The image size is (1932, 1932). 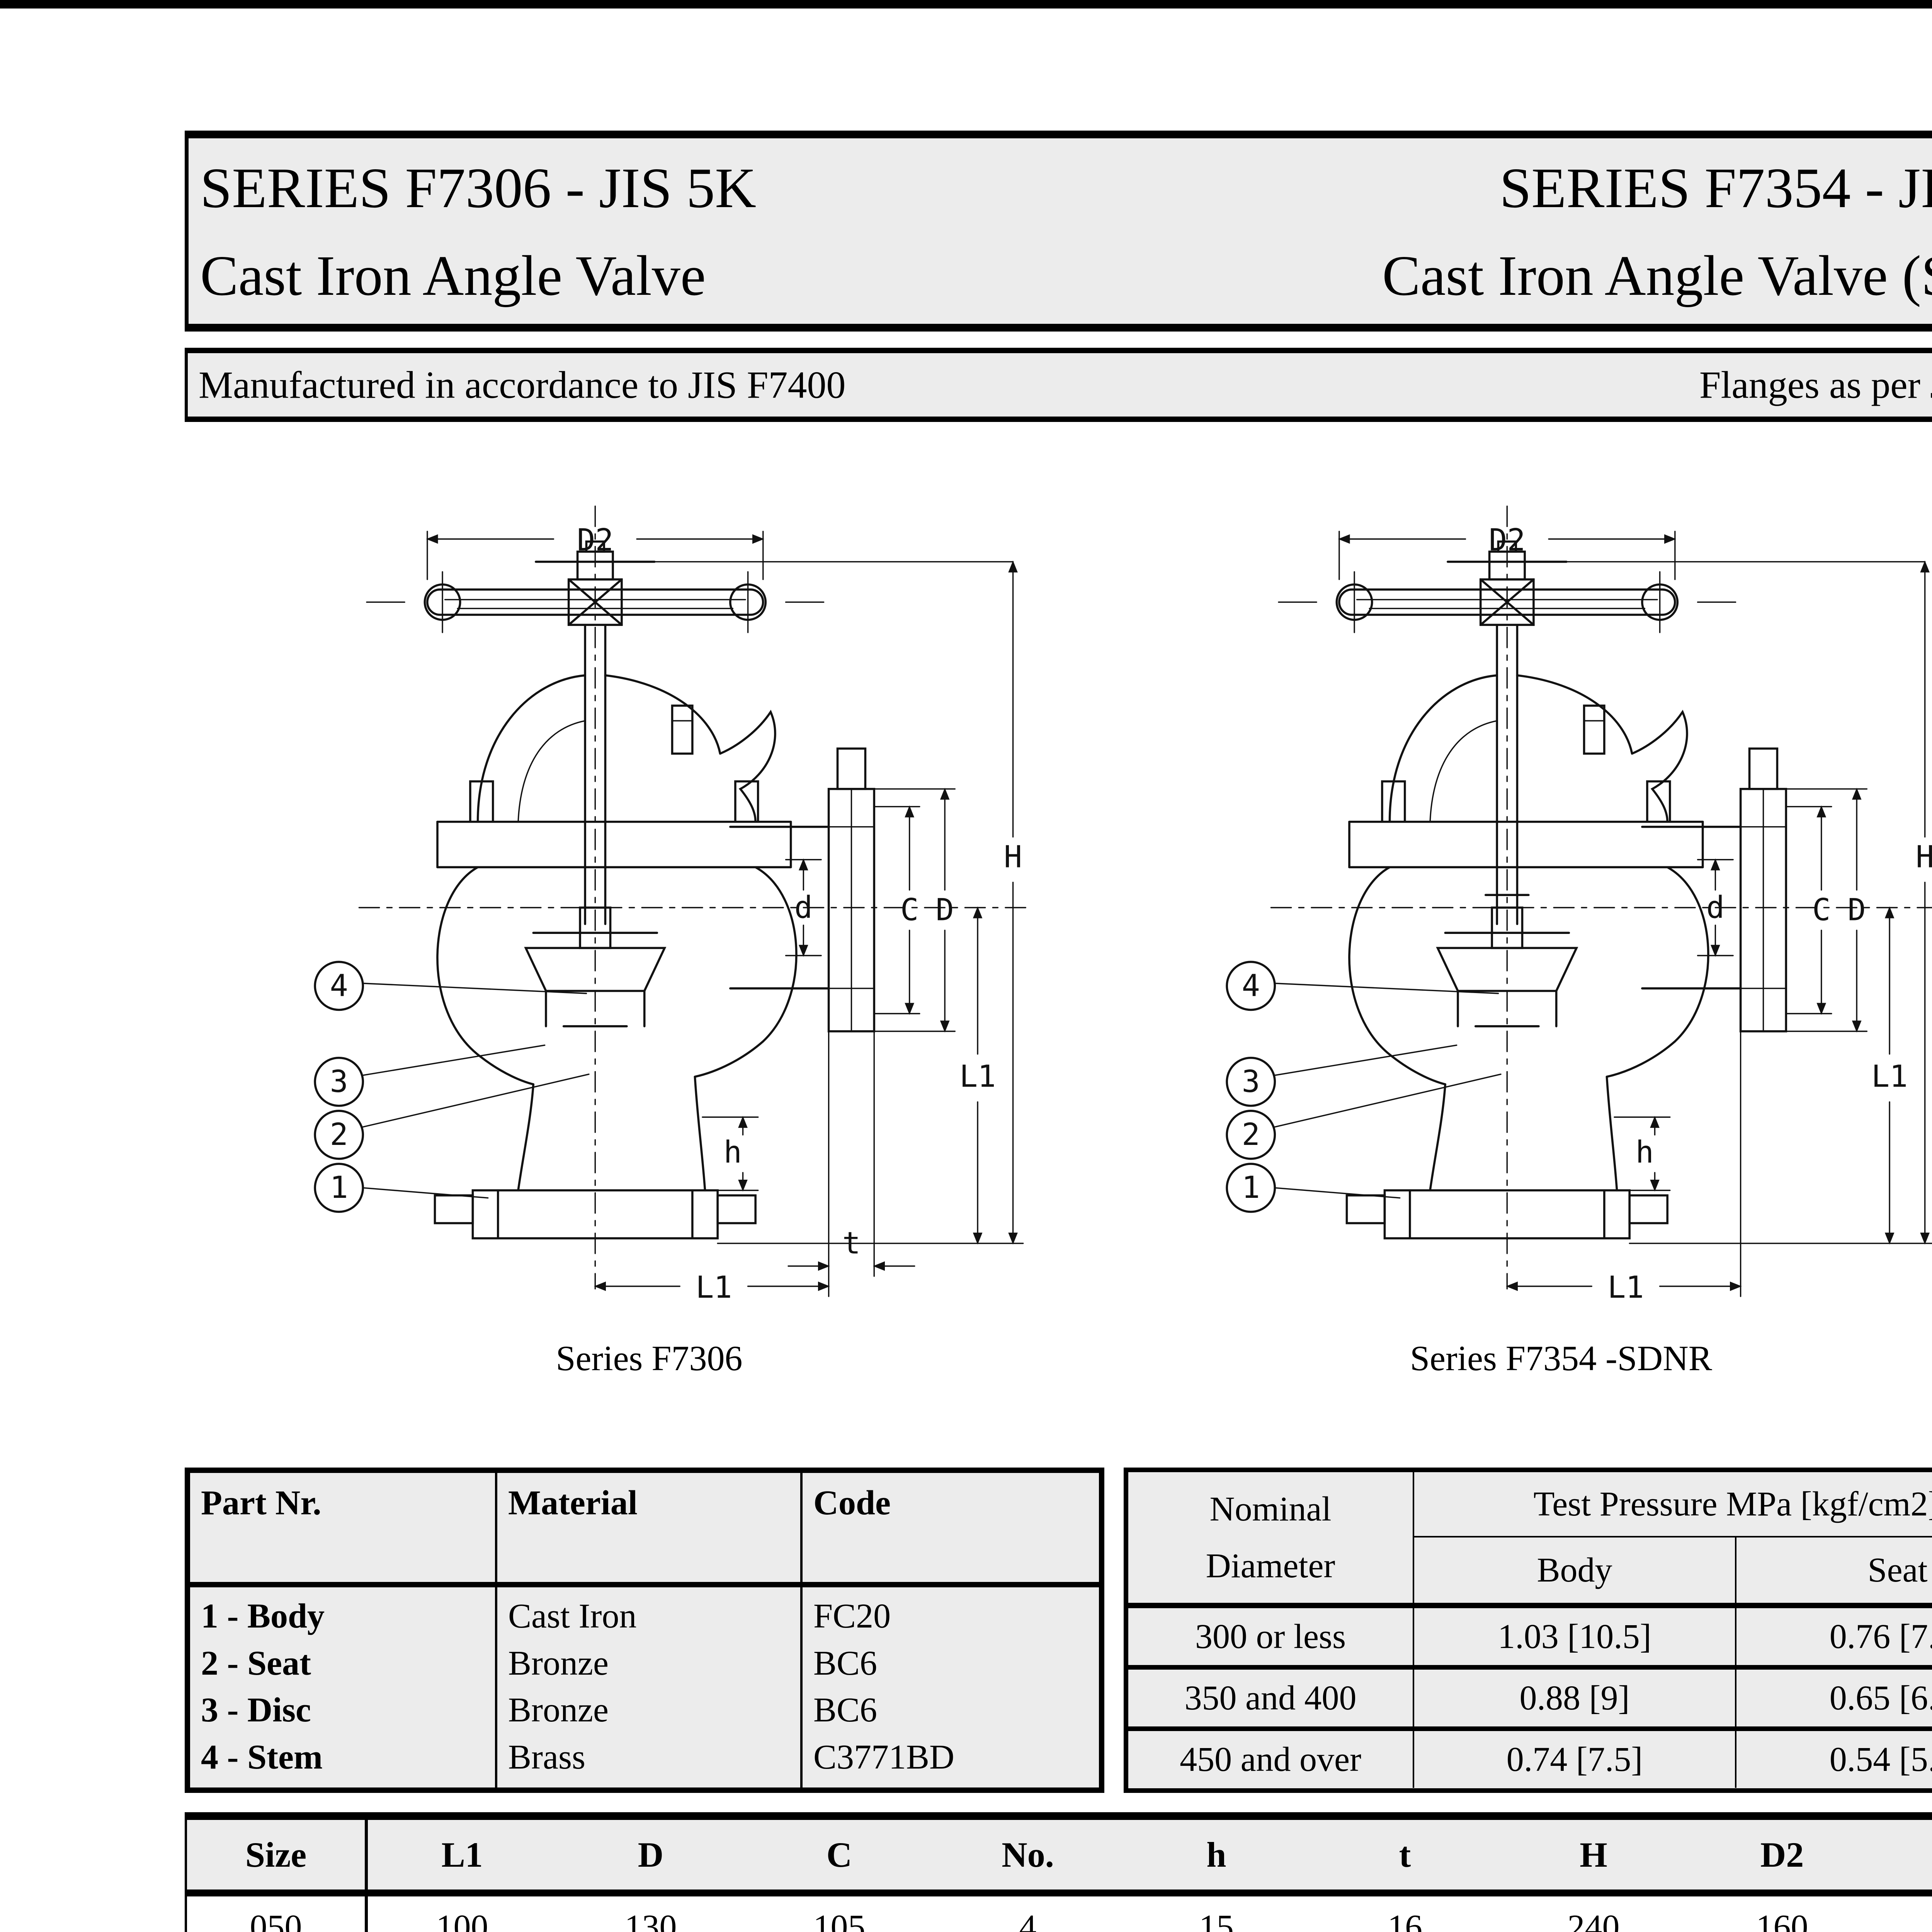 What do you see at coordinates (840, 1920) in the screenshot?
I see `dims-value-cell: 105` at bounding box center [840, 1920].